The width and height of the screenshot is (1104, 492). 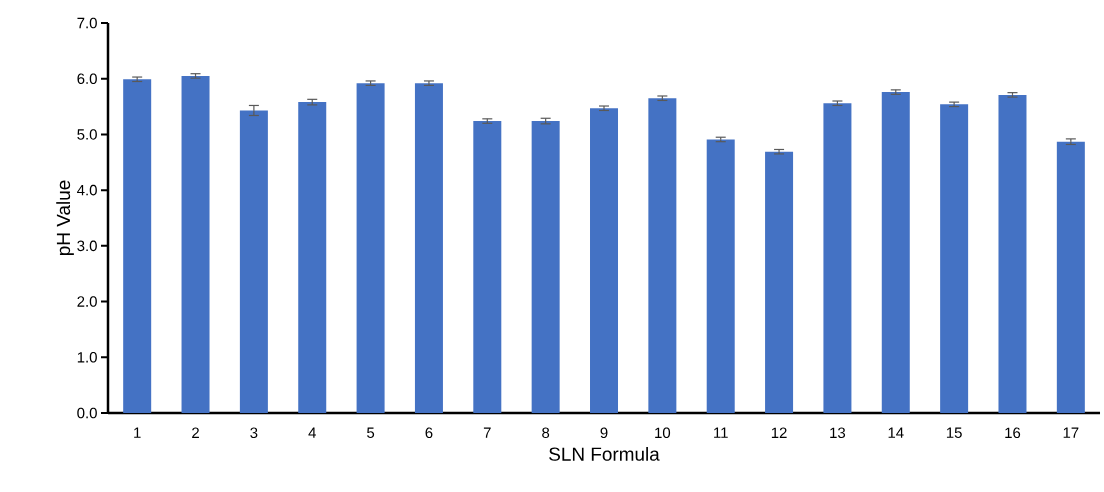 What do you see at coordinates (87, 357) in the screenshot?
I see `y-tick-label: 1.0` at bounding box center [87, 357].